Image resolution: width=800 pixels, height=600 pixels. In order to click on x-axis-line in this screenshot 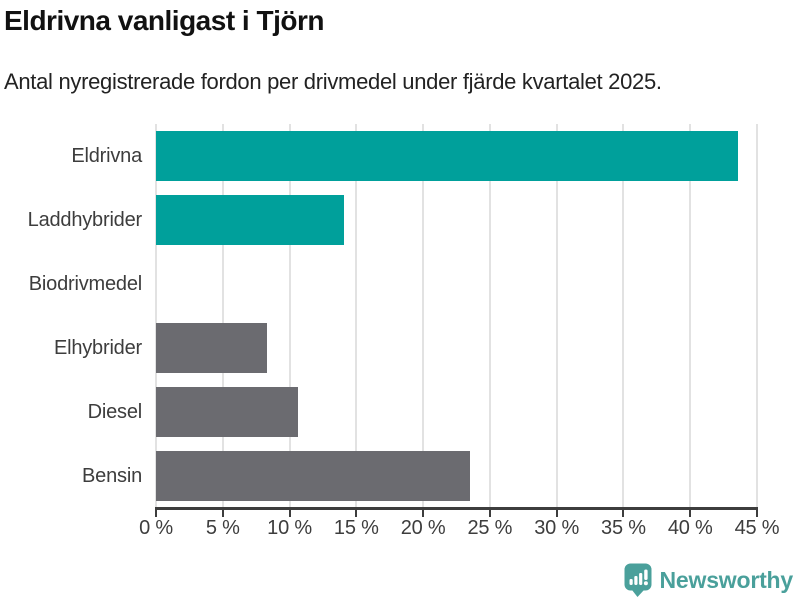, I will do `click(456, 508)`.